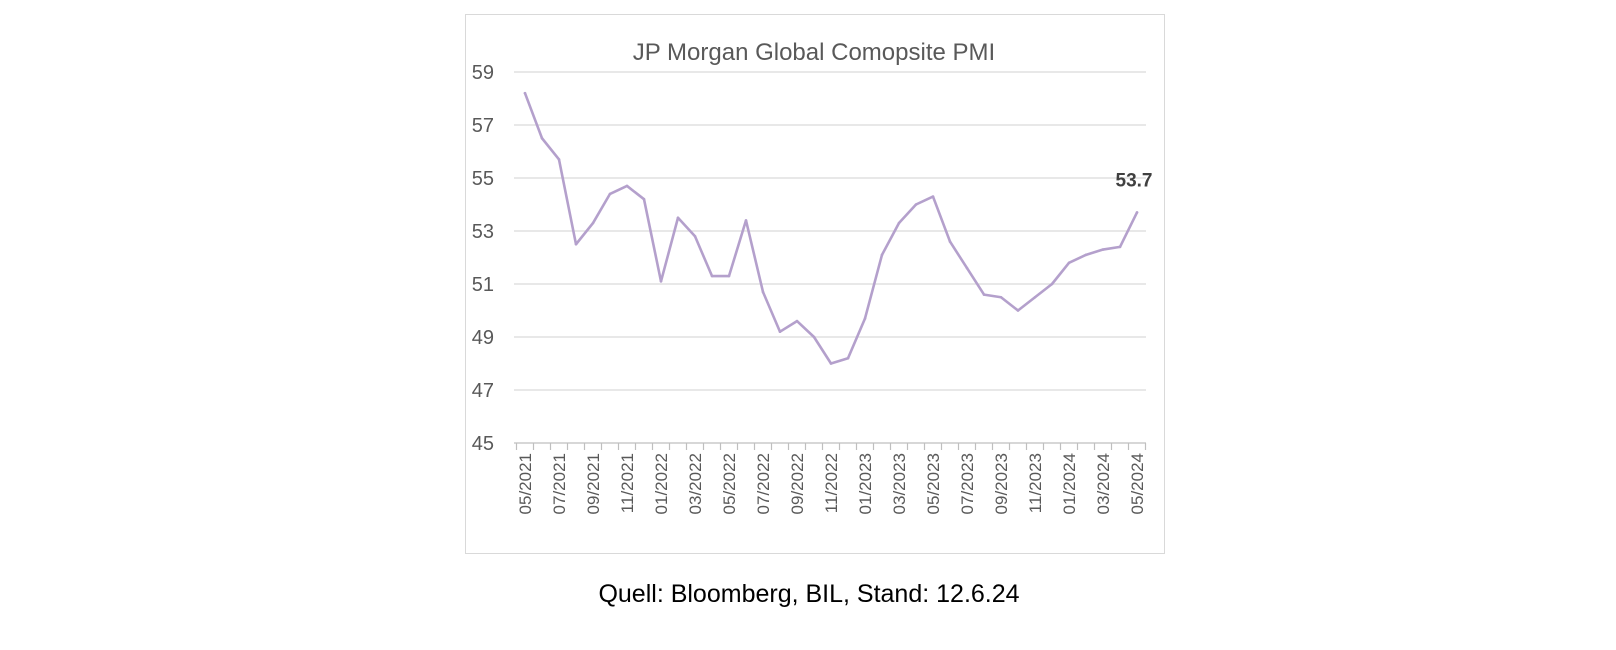 Image resolution: width=1616 pixels, height=650 pixels. Describe the element at coordinates (809, 594) in the screenshot. I see `source-note: Quell: Bloomberg, BIL, Stand: 12.6.24` at that location.